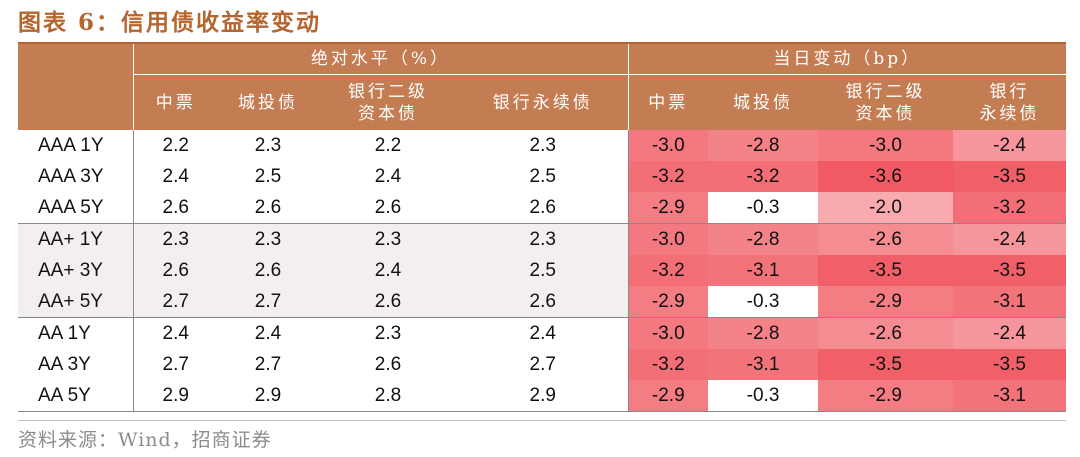 The image size is (1080, 457). I want to click on table-row: AAA 5Y 2.6 2.6 2.6 2.6 -2.9 -0.3 -2.0 -3.2, so click(542, 208).